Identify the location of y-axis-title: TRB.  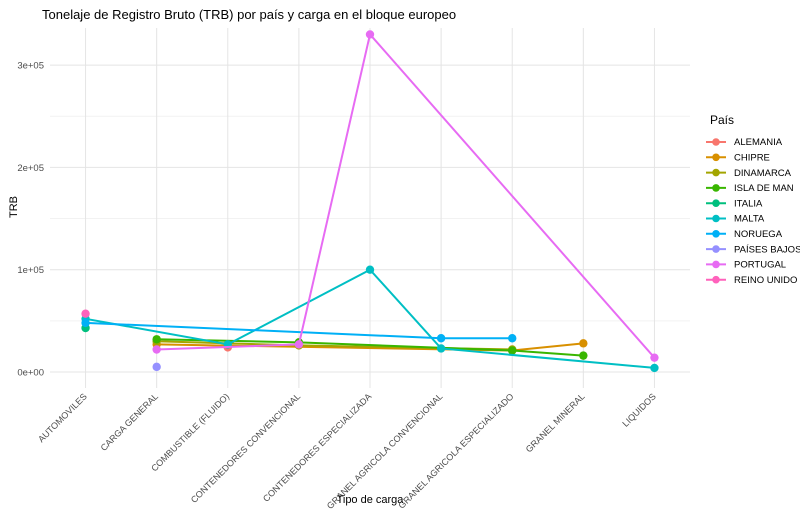
(14, 207).